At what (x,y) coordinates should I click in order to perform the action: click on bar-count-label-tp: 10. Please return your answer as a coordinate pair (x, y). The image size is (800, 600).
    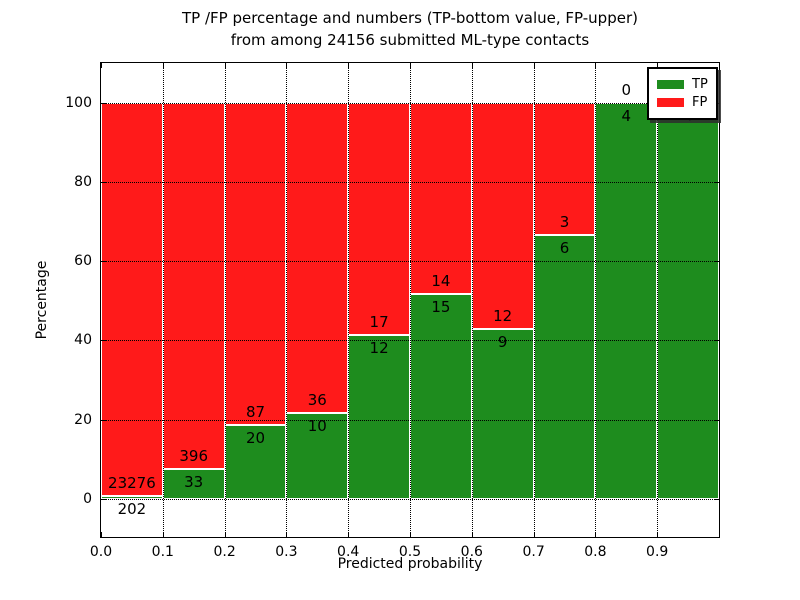
    Looking at the image, I should click on (317, 425).